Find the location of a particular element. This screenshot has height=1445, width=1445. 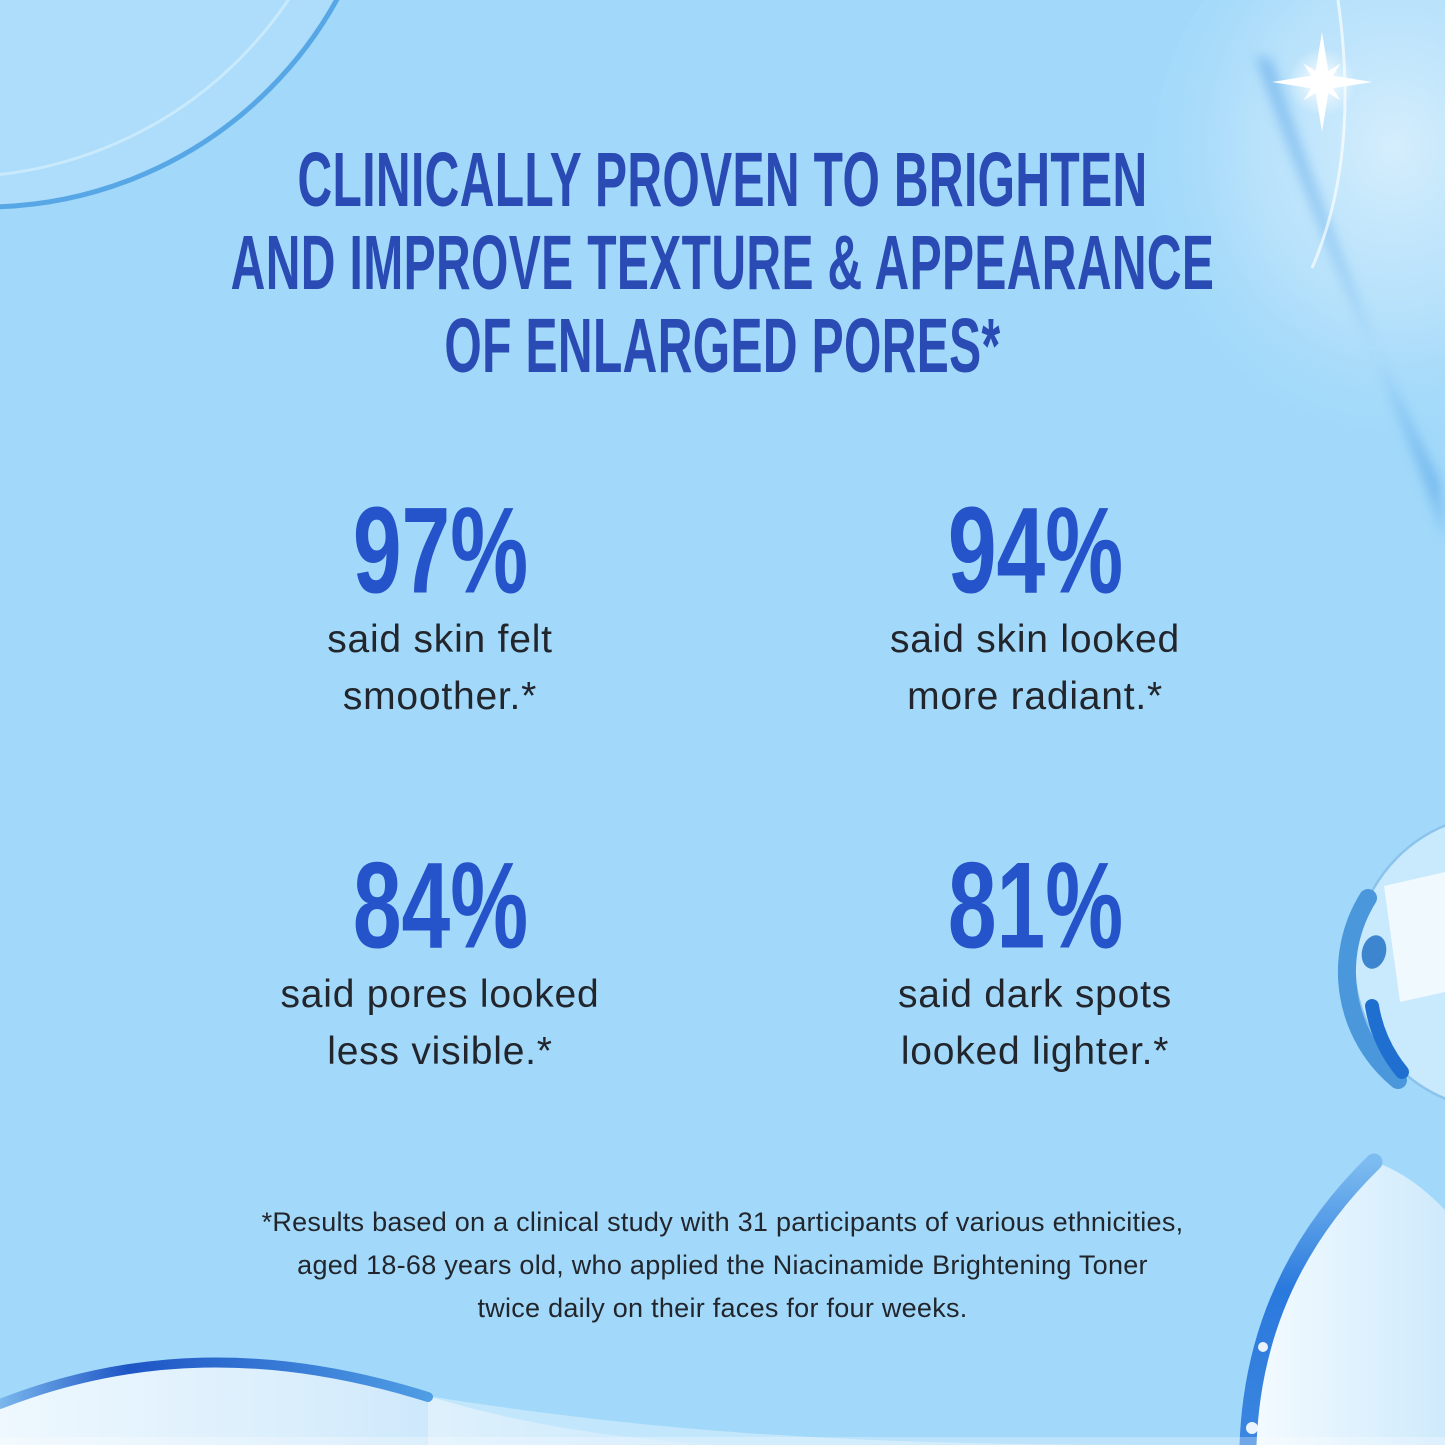

stat-description-line: looked lighter.* is located at coordinates (1035, 1051).